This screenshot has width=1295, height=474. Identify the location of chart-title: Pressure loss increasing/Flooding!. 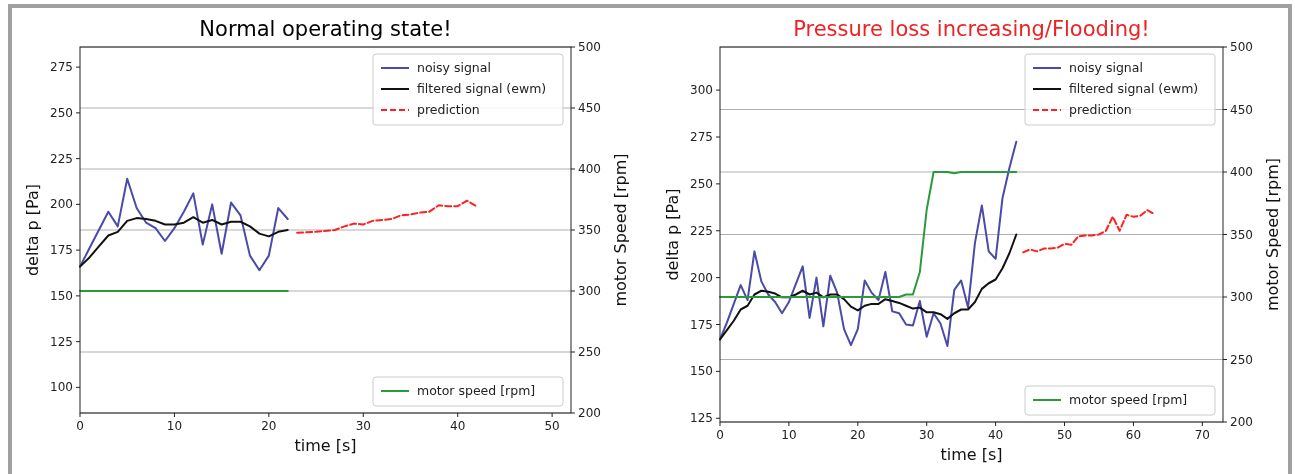
(971, 29).